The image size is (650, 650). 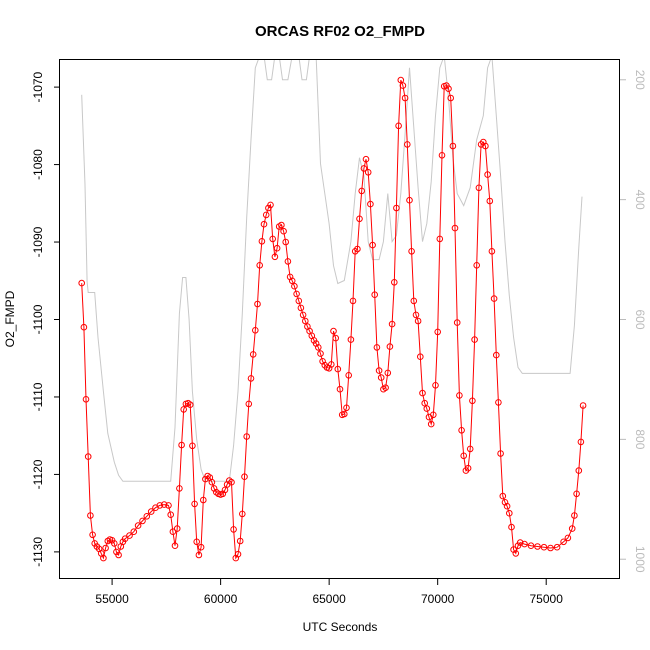 What do you see at coordinates (38, 474) in the screenshot?
I see `y-tick-label: -1120` at bounding box center [38, 474].